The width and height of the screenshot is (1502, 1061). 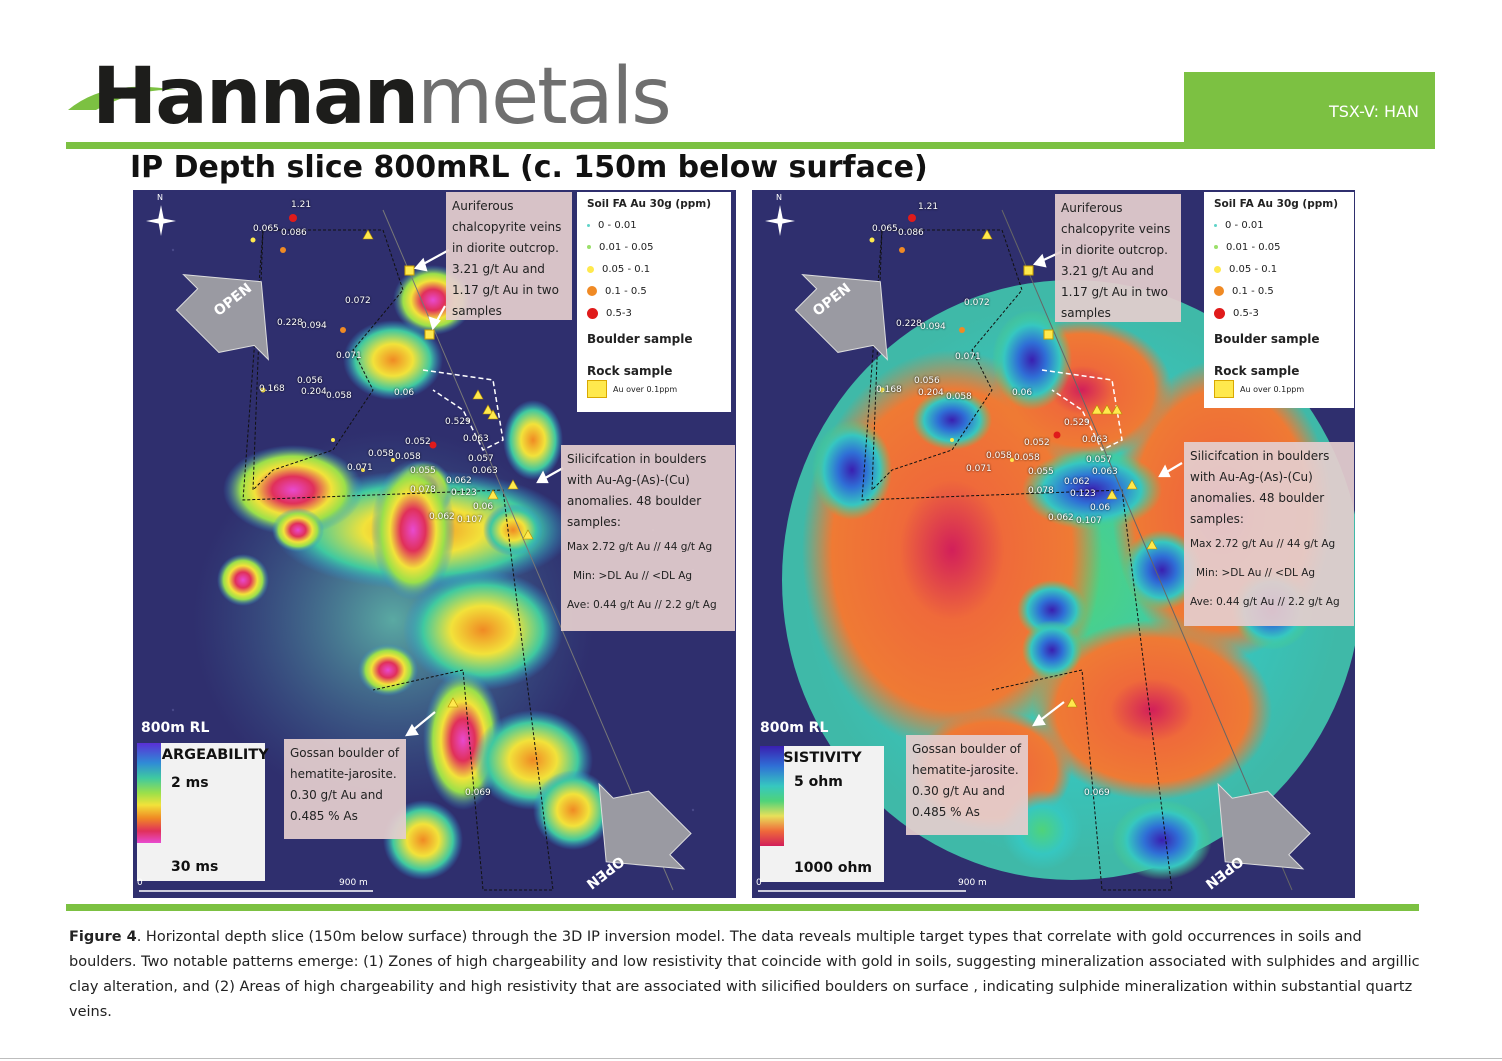 I want to click on rock-samples, so click(x=419, y=302).